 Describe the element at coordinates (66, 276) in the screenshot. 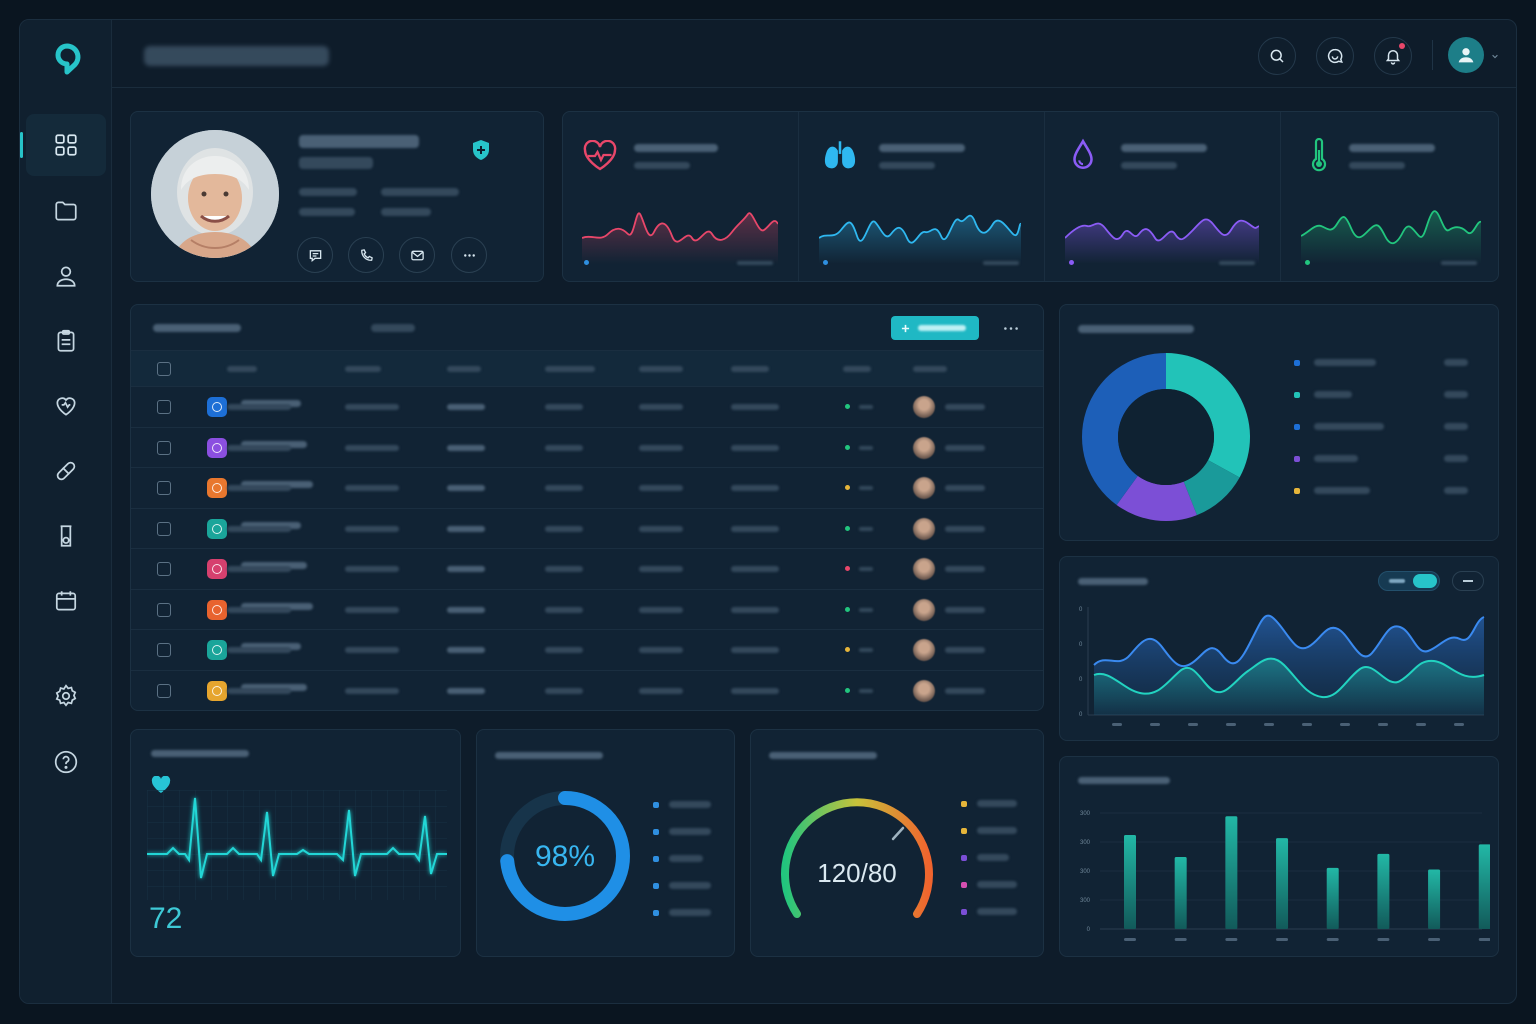

I see `sidebar-item-user` at that location.